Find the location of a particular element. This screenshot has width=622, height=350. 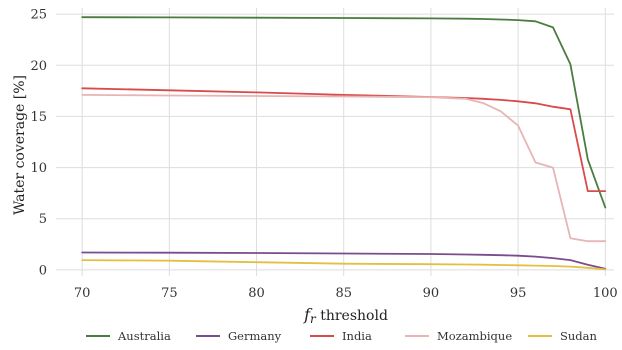

x-tick-label-6: 100 is located at coordinates (605, 293).